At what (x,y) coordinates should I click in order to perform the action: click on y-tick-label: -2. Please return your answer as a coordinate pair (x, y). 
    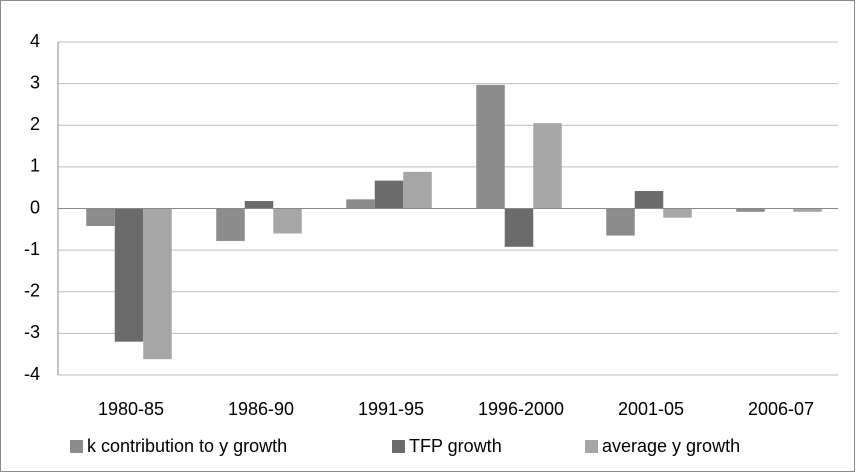
    Looking at the image, I should click on (32, 291).